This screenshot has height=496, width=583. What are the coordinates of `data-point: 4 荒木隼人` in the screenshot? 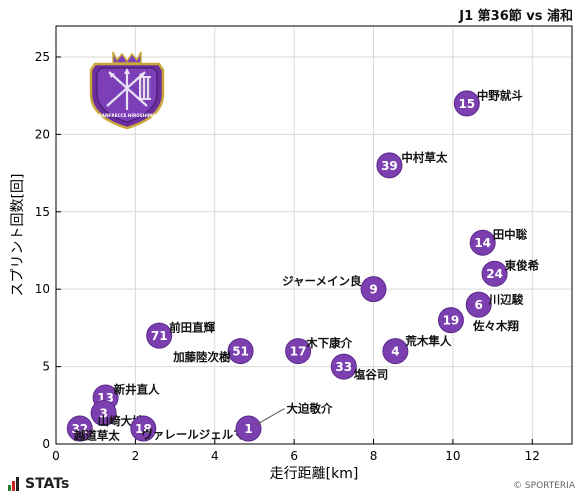 It's located at (417, 349).